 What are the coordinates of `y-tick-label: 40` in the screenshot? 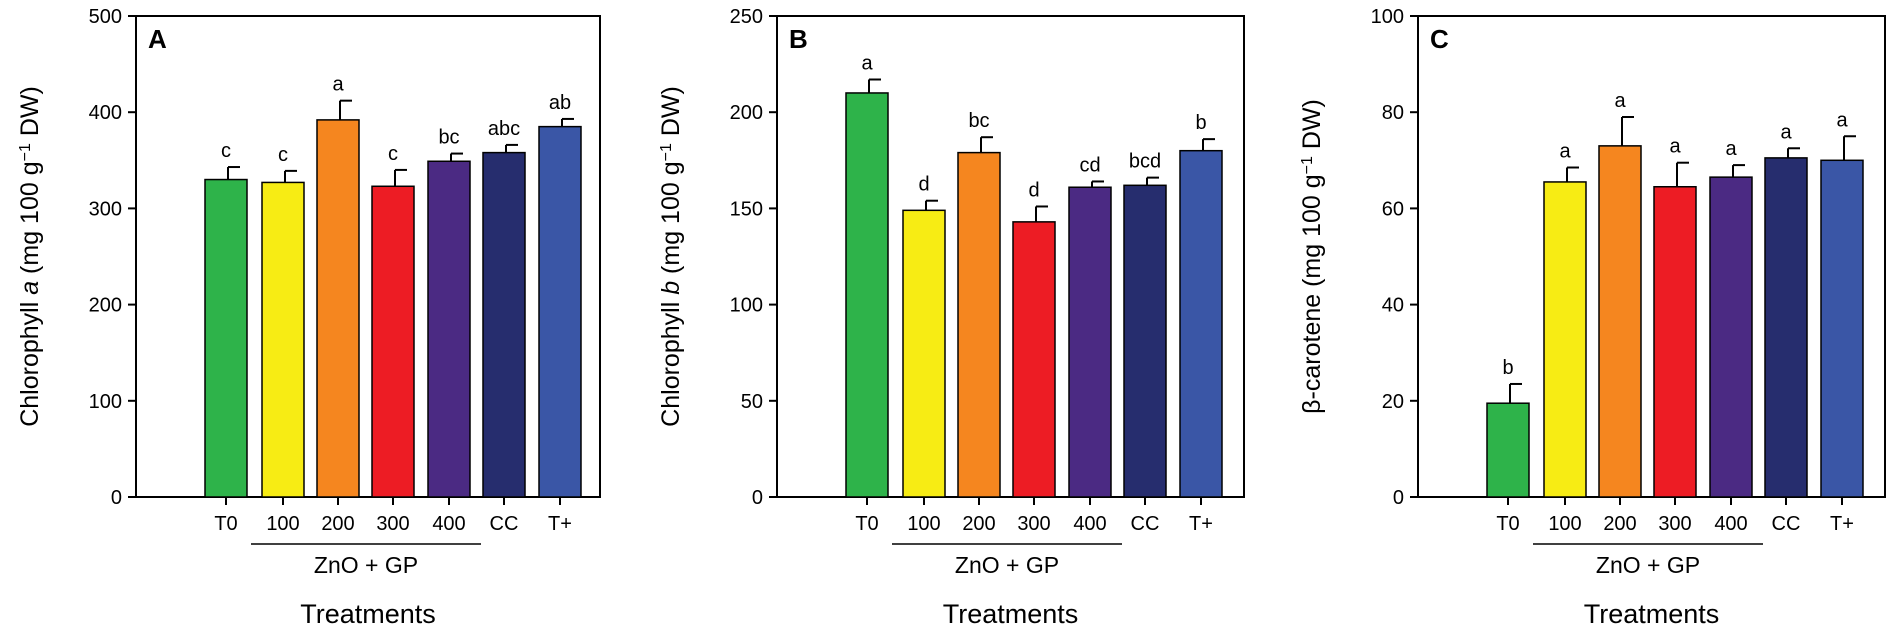 It's located at (1393, 306).